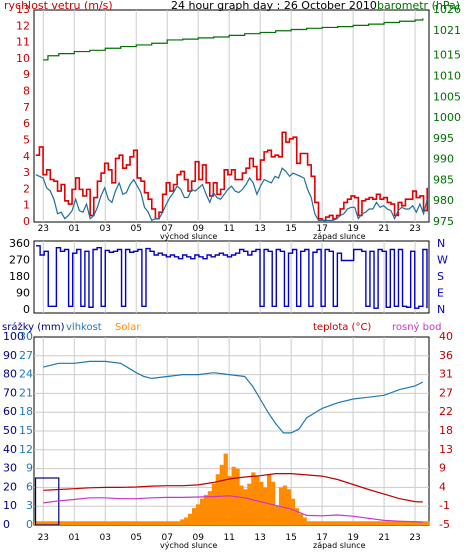 The width and height of the screenshot is (464, 559). I want to click on rain-bar, so click(47, 501).